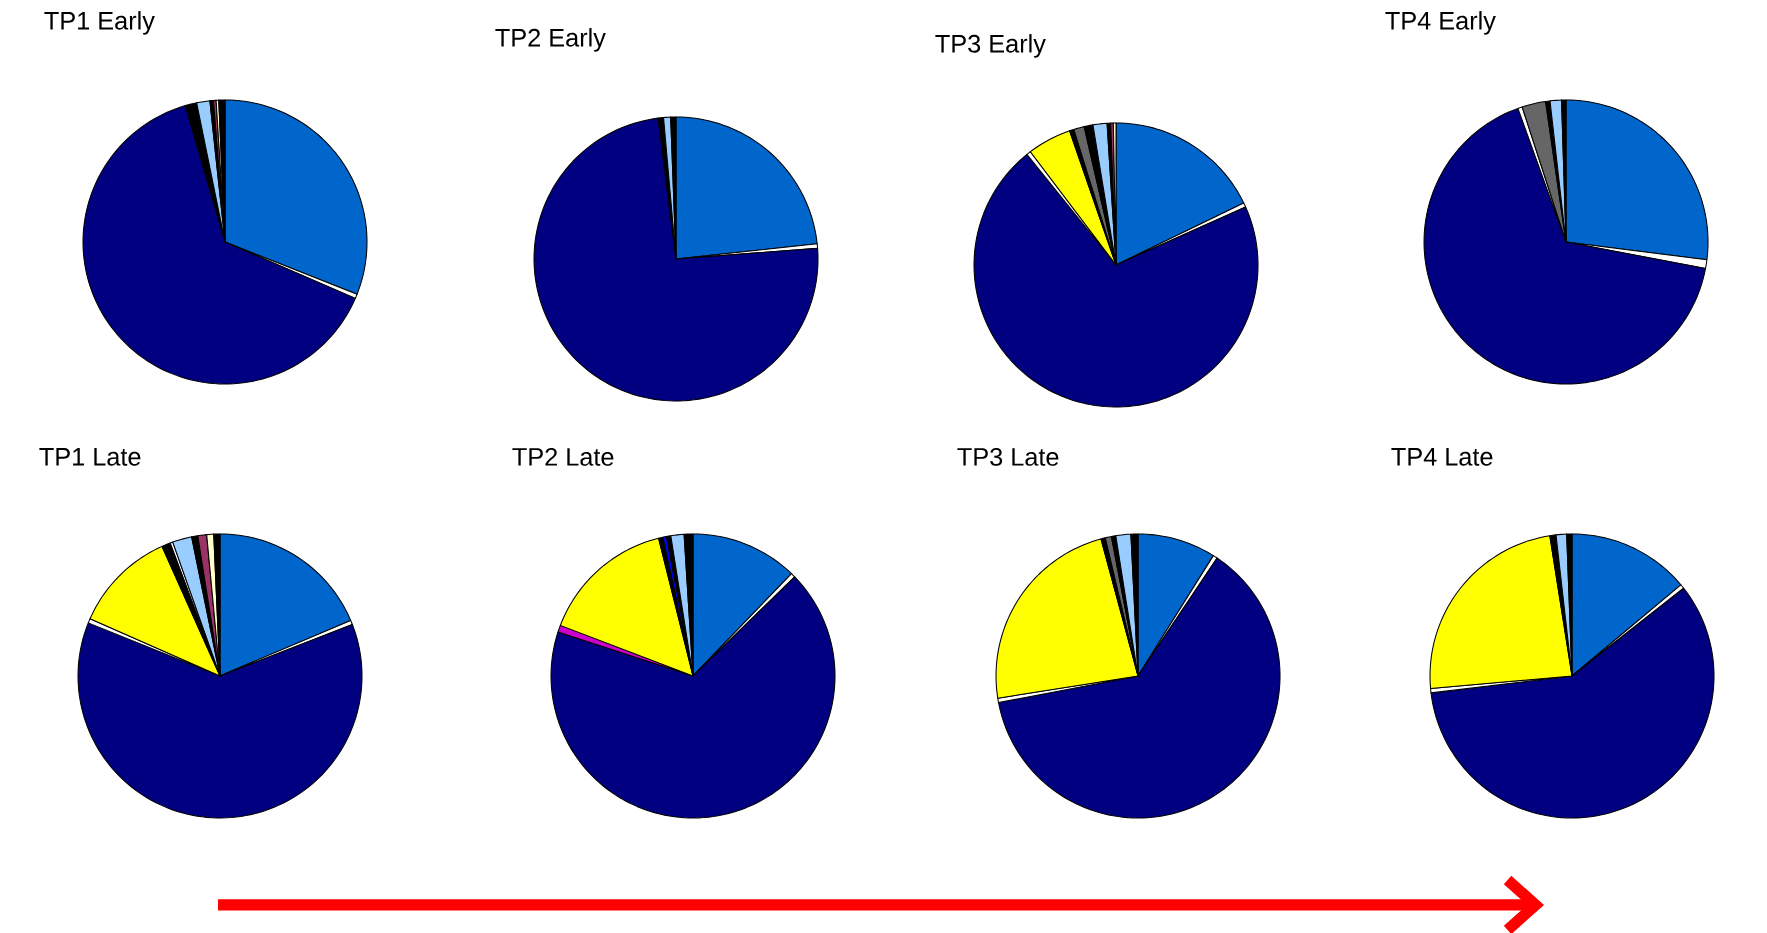 The image size is (1767, 933). What do you see at coordinates (990, 46) in the screenshot?
I see `chart-title: TP3 Early` at bounding box center [990, 46].